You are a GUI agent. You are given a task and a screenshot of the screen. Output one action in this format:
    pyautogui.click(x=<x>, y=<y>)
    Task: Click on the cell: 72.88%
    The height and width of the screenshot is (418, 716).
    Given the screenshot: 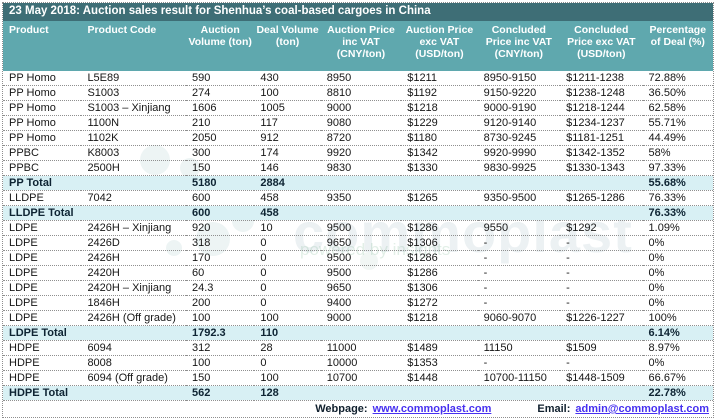 What is the action you would take?
    pyautogui.click(x=677, y=78)
    